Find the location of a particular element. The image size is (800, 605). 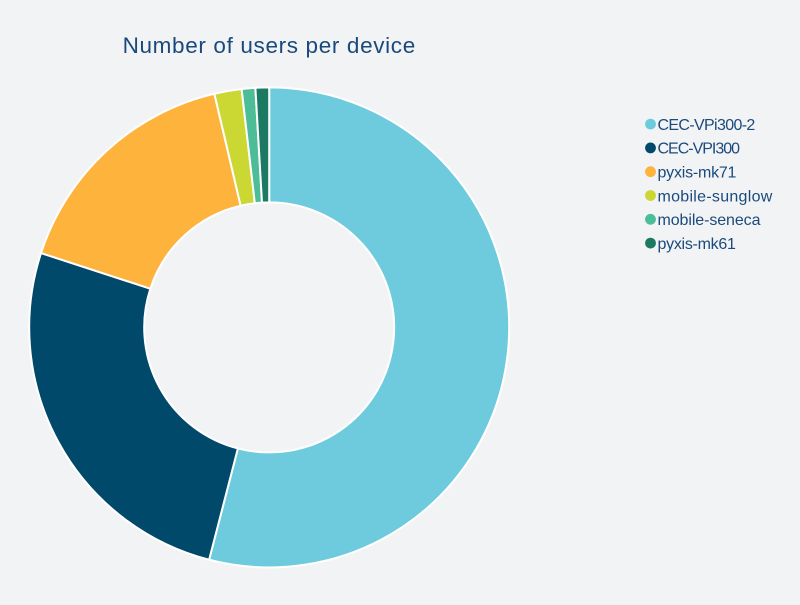

svg-text: pyxis-mk71 is located at coordinates (697, 173).